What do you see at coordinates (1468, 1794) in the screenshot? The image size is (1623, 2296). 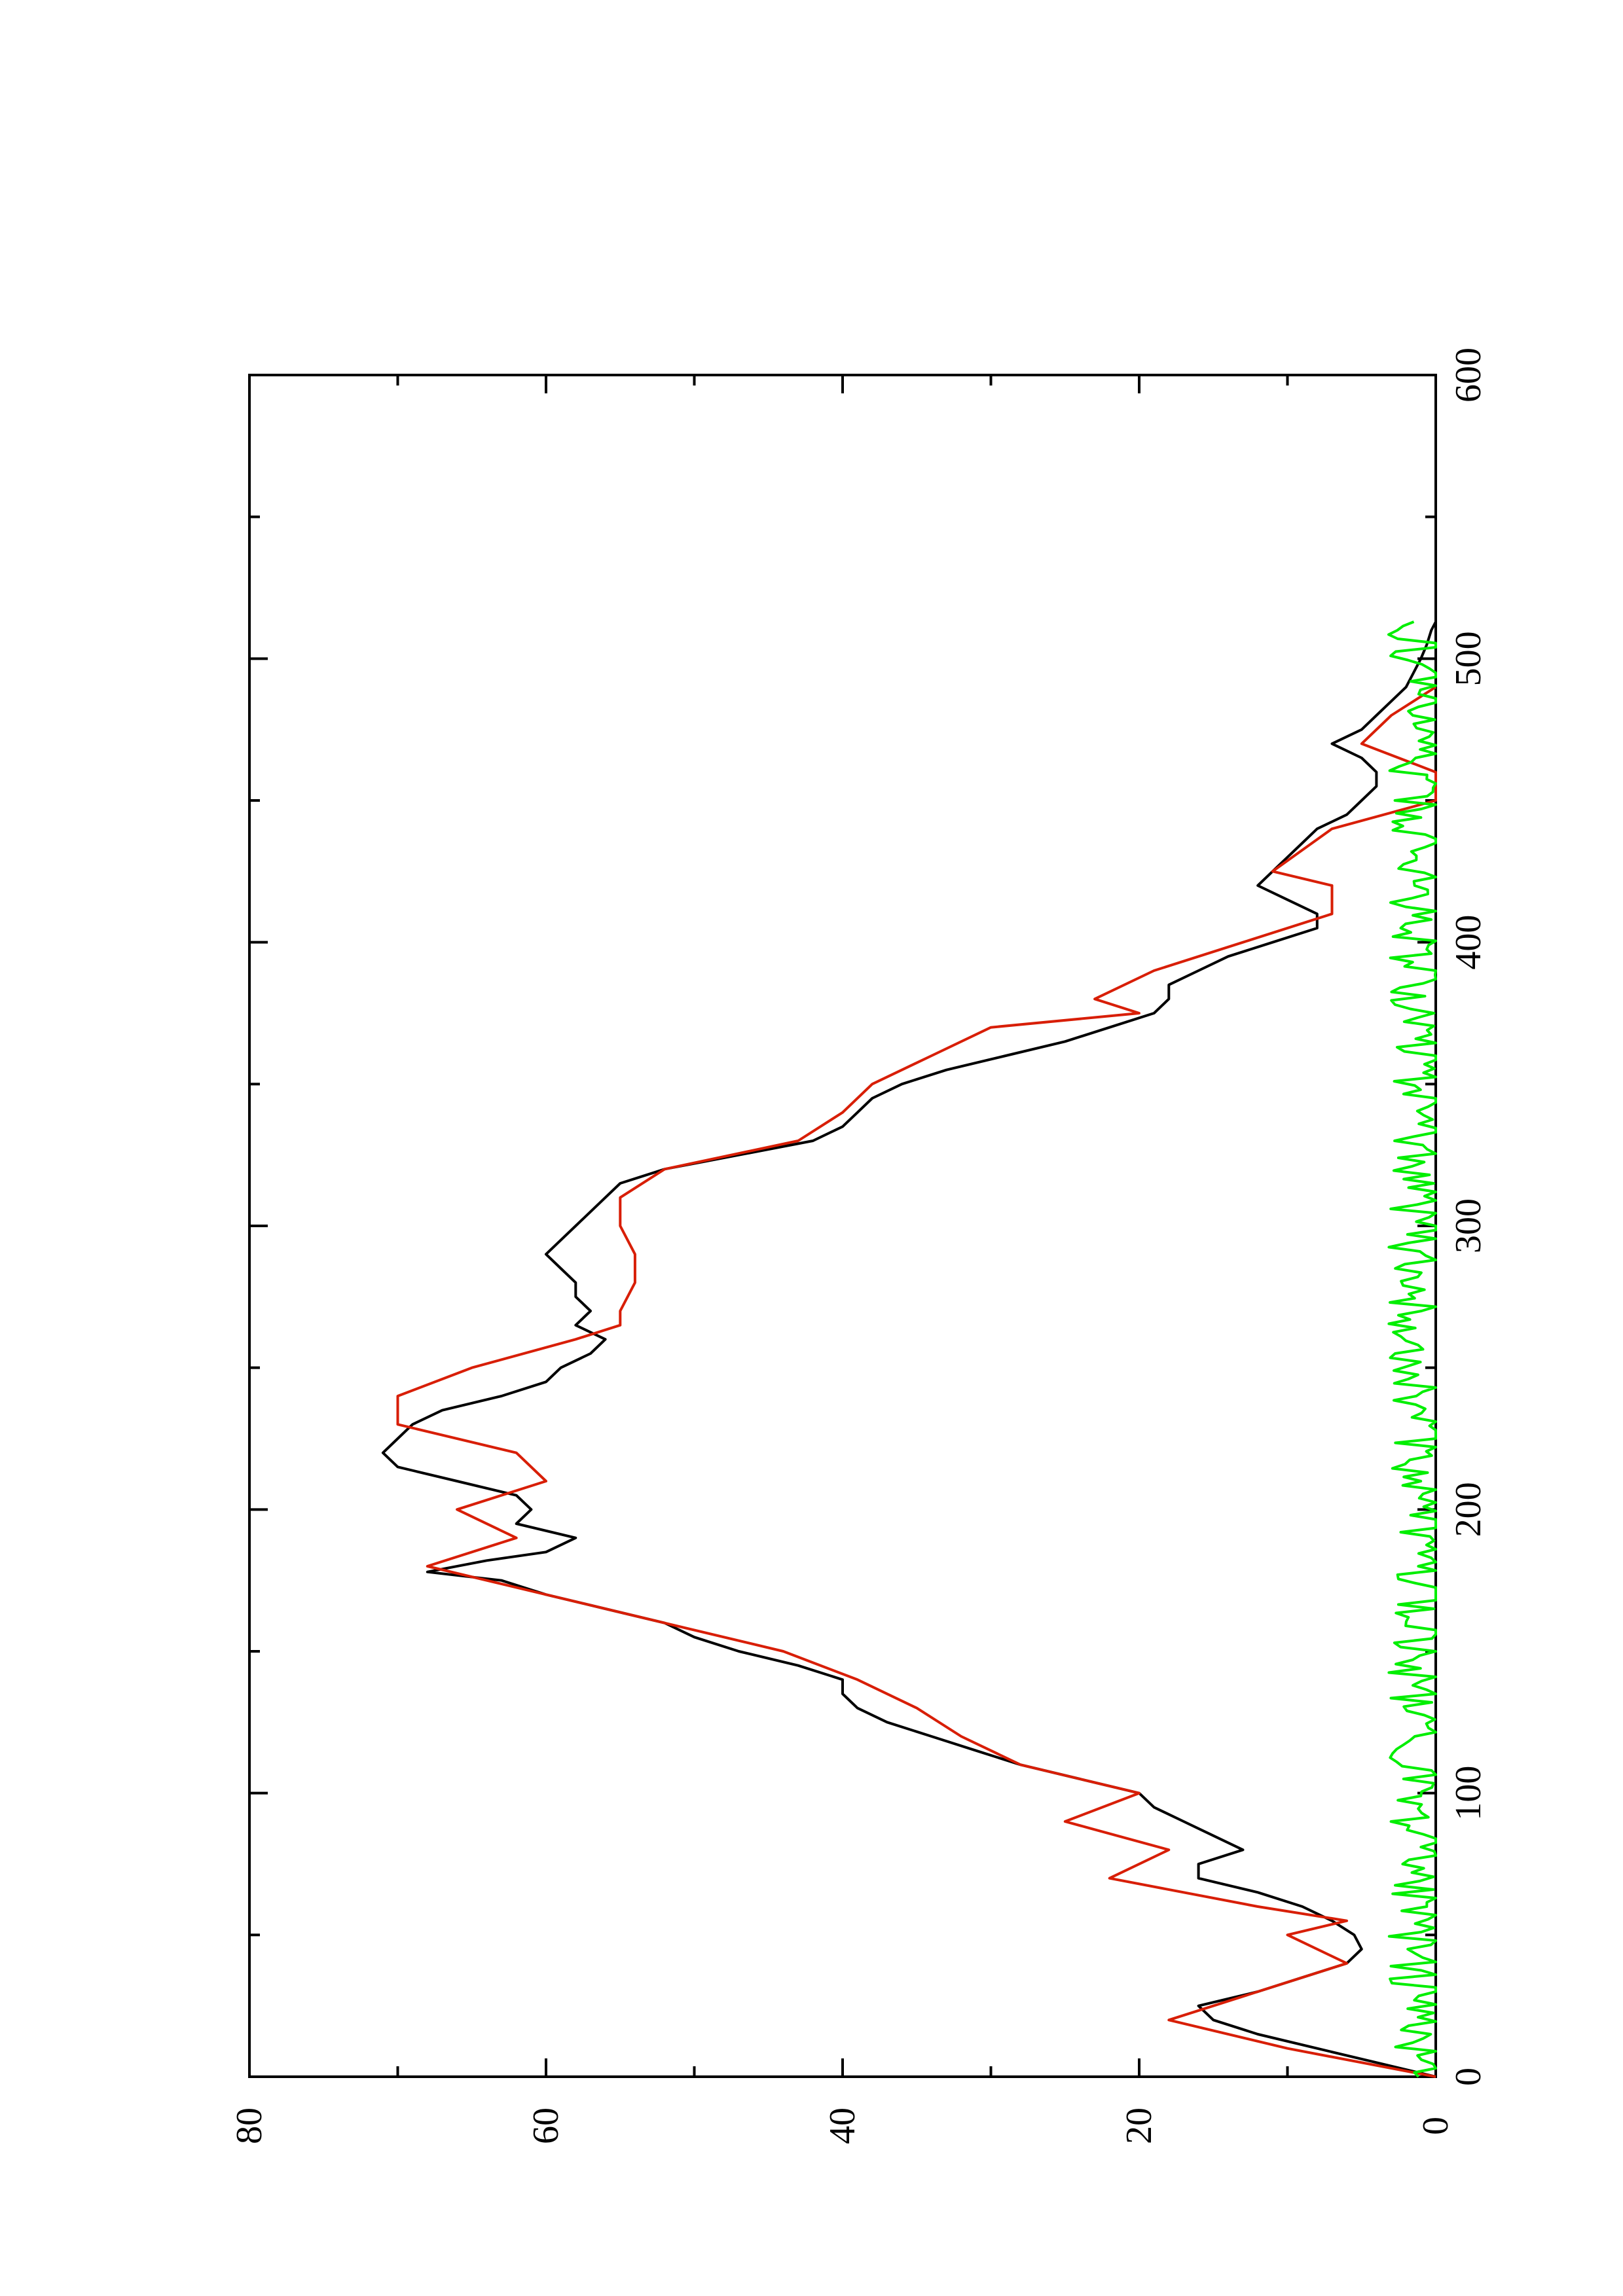 I see `x-tick-label: 100` at bounding box center [1468, 1794].